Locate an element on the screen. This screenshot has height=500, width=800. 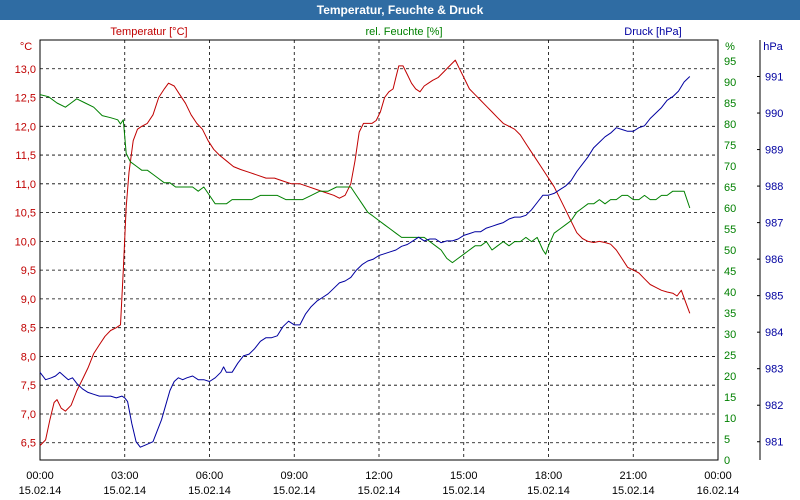
humidity-tick-label: 95 is located at coordinates (730, 62).